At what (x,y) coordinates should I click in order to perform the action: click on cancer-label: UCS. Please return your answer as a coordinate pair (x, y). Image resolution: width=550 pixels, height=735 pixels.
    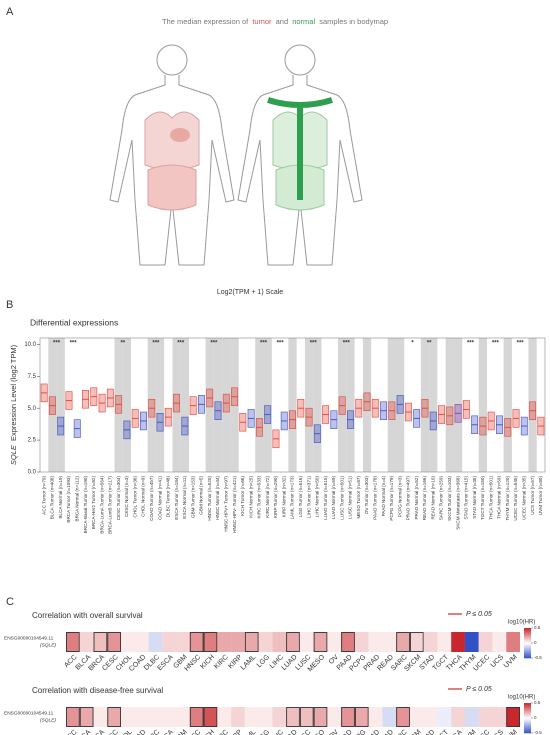
    Looking at the image, I should click on (498, 662).